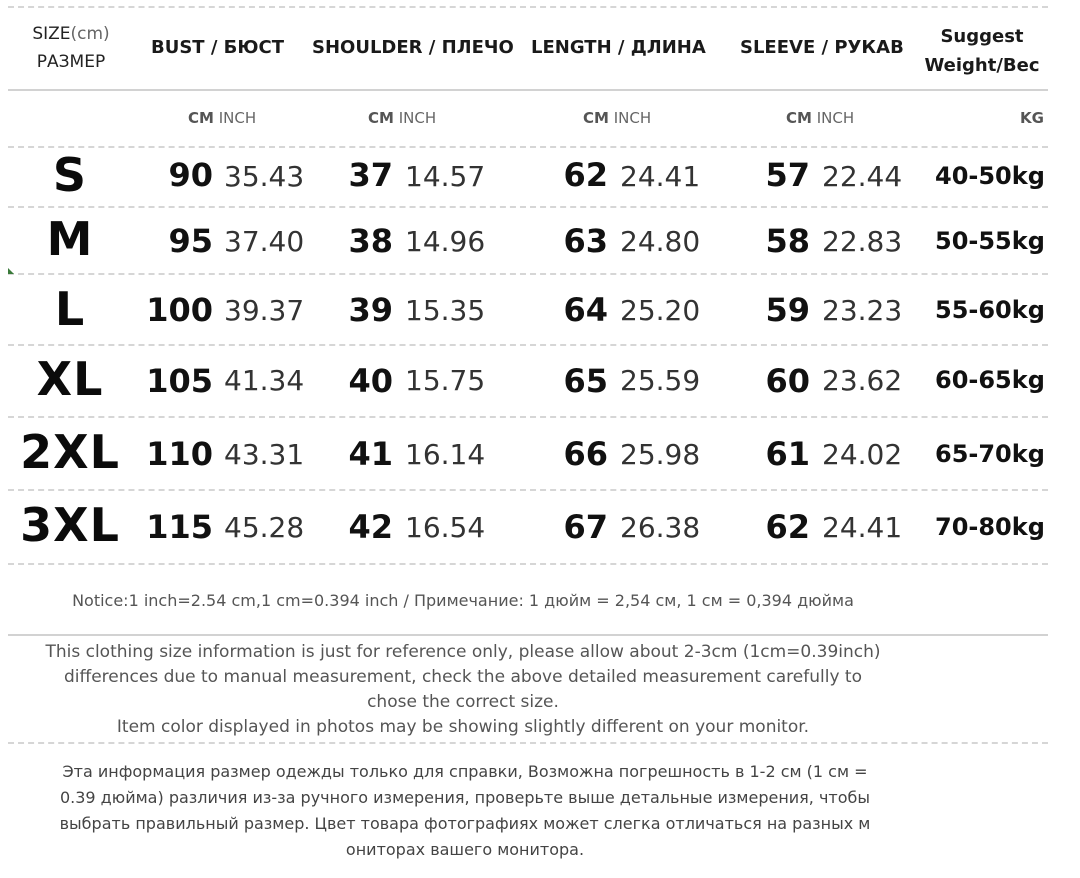  What do you see at coordinates (264, 176) in the screenshot?
I see `bust-inch: 35.43` at bounding box center [264, 176].